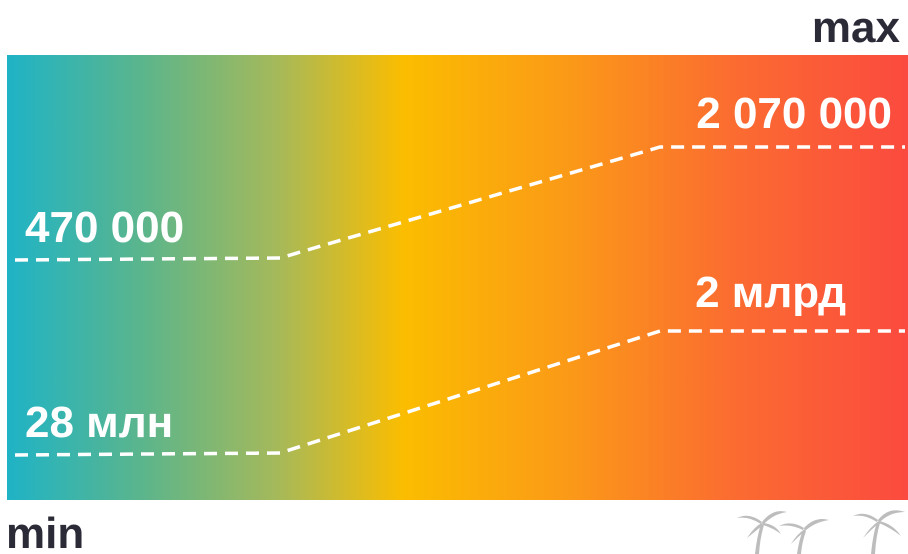 The width and height of the screenshot is (908, 554). I want to click on min-label: min, so click(45, 531).